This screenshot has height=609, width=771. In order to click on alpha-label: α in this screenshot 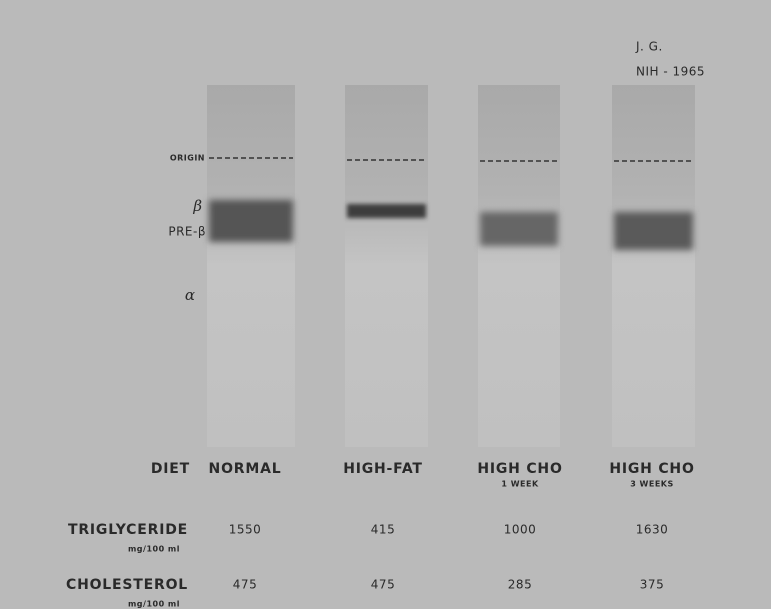, I will do `click(190, 295)`.